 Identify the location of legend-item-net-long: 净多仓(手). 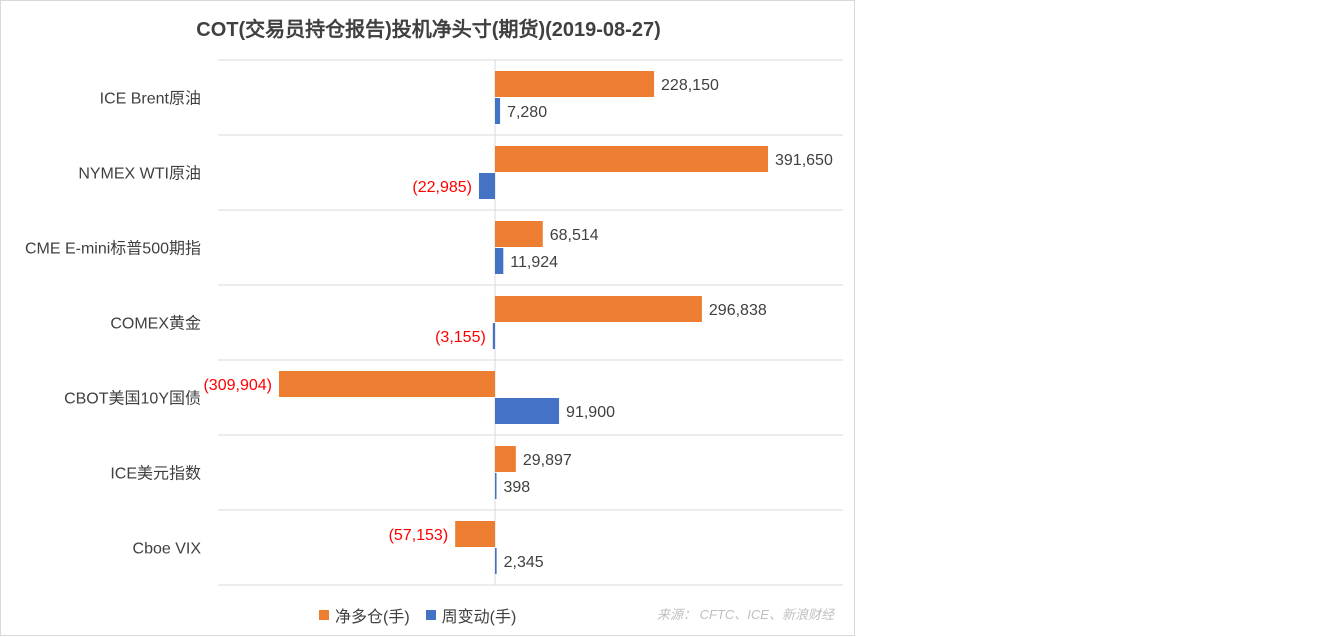
(364, 615).